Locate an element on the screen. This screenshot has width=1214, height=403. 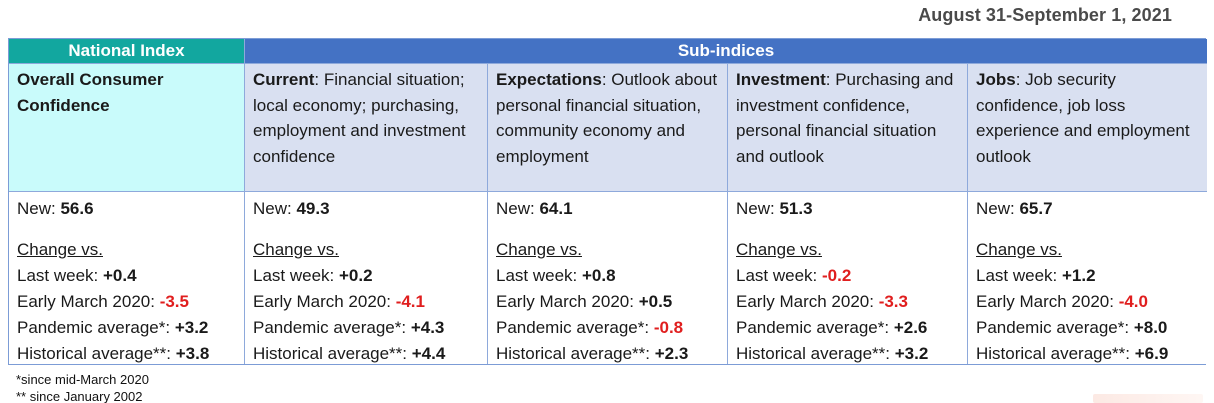
column-desc-lead: Expectations is located at coordinates (549, 79).